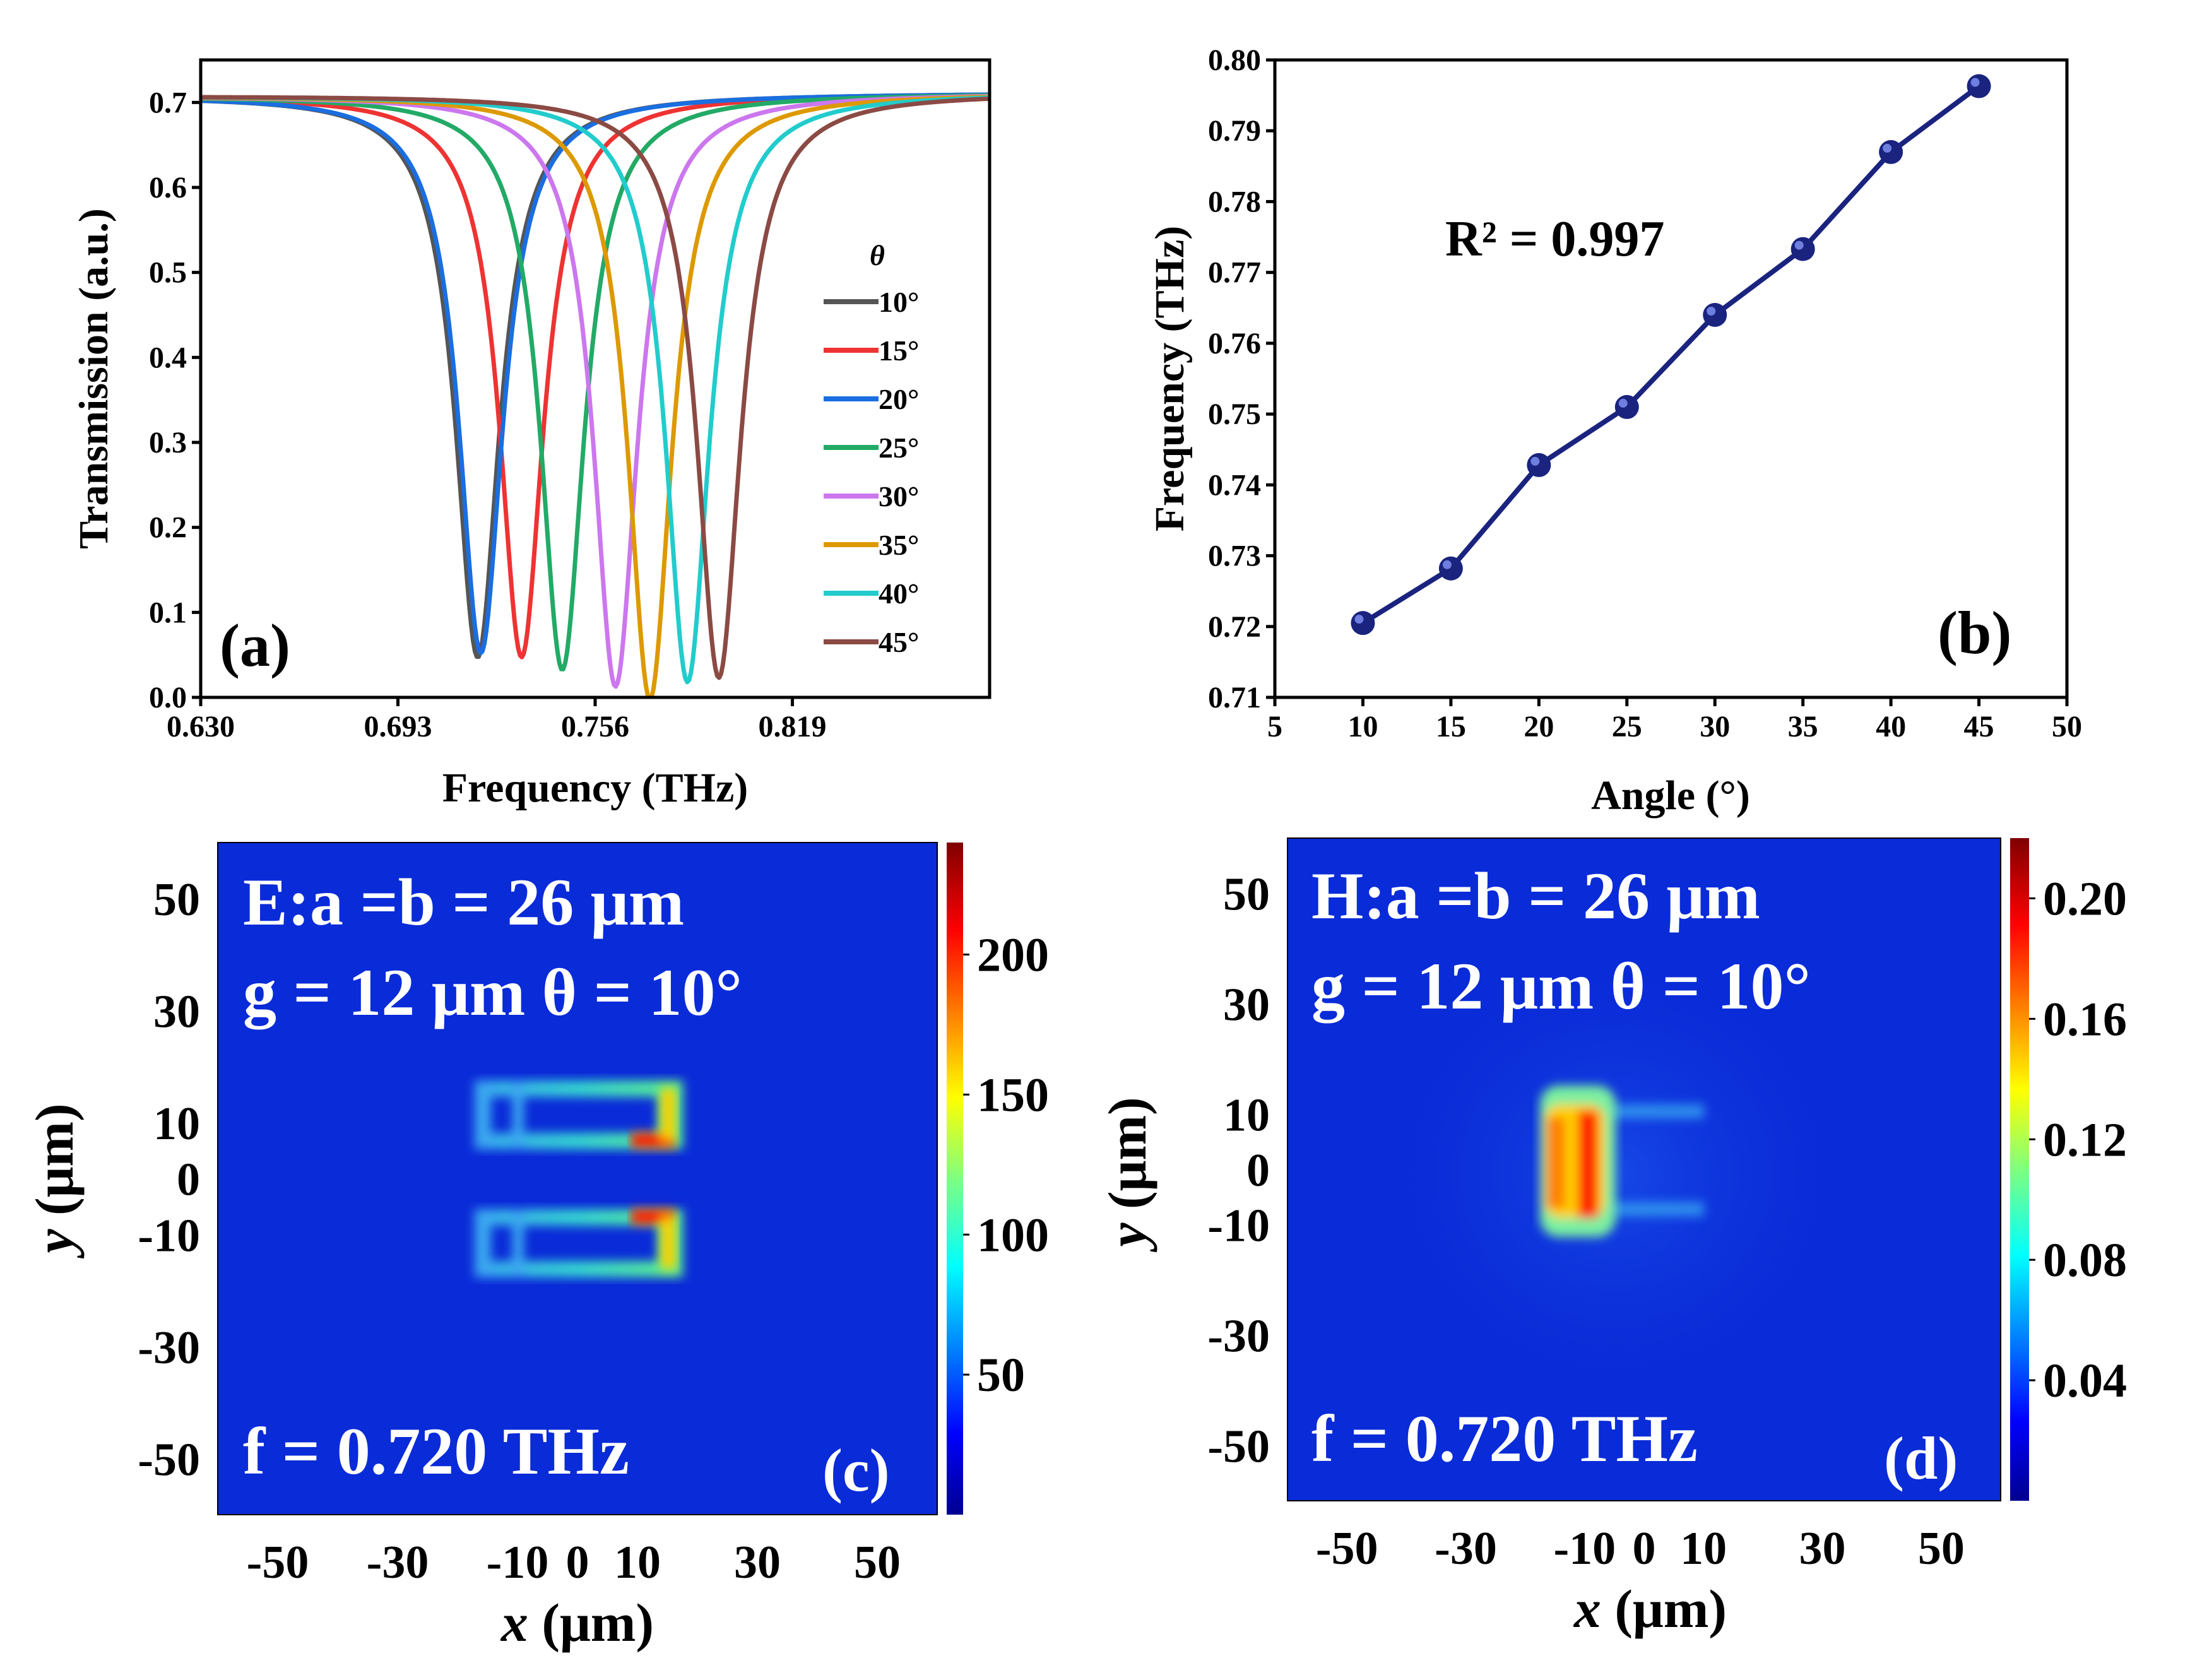 The image size is (2190, 1680). I want to click on x-tick-label: 0.630, so click(201, 726).